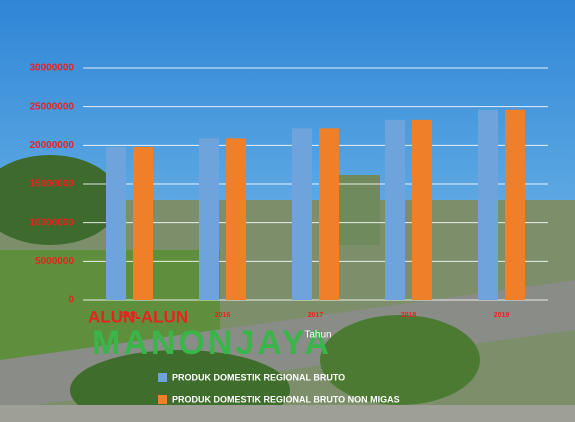 This screenshot has height=422, width=575. Describe the element at coordinates (130, 315) in the screenshot. I see `x-tick-label: 2015` at that location.